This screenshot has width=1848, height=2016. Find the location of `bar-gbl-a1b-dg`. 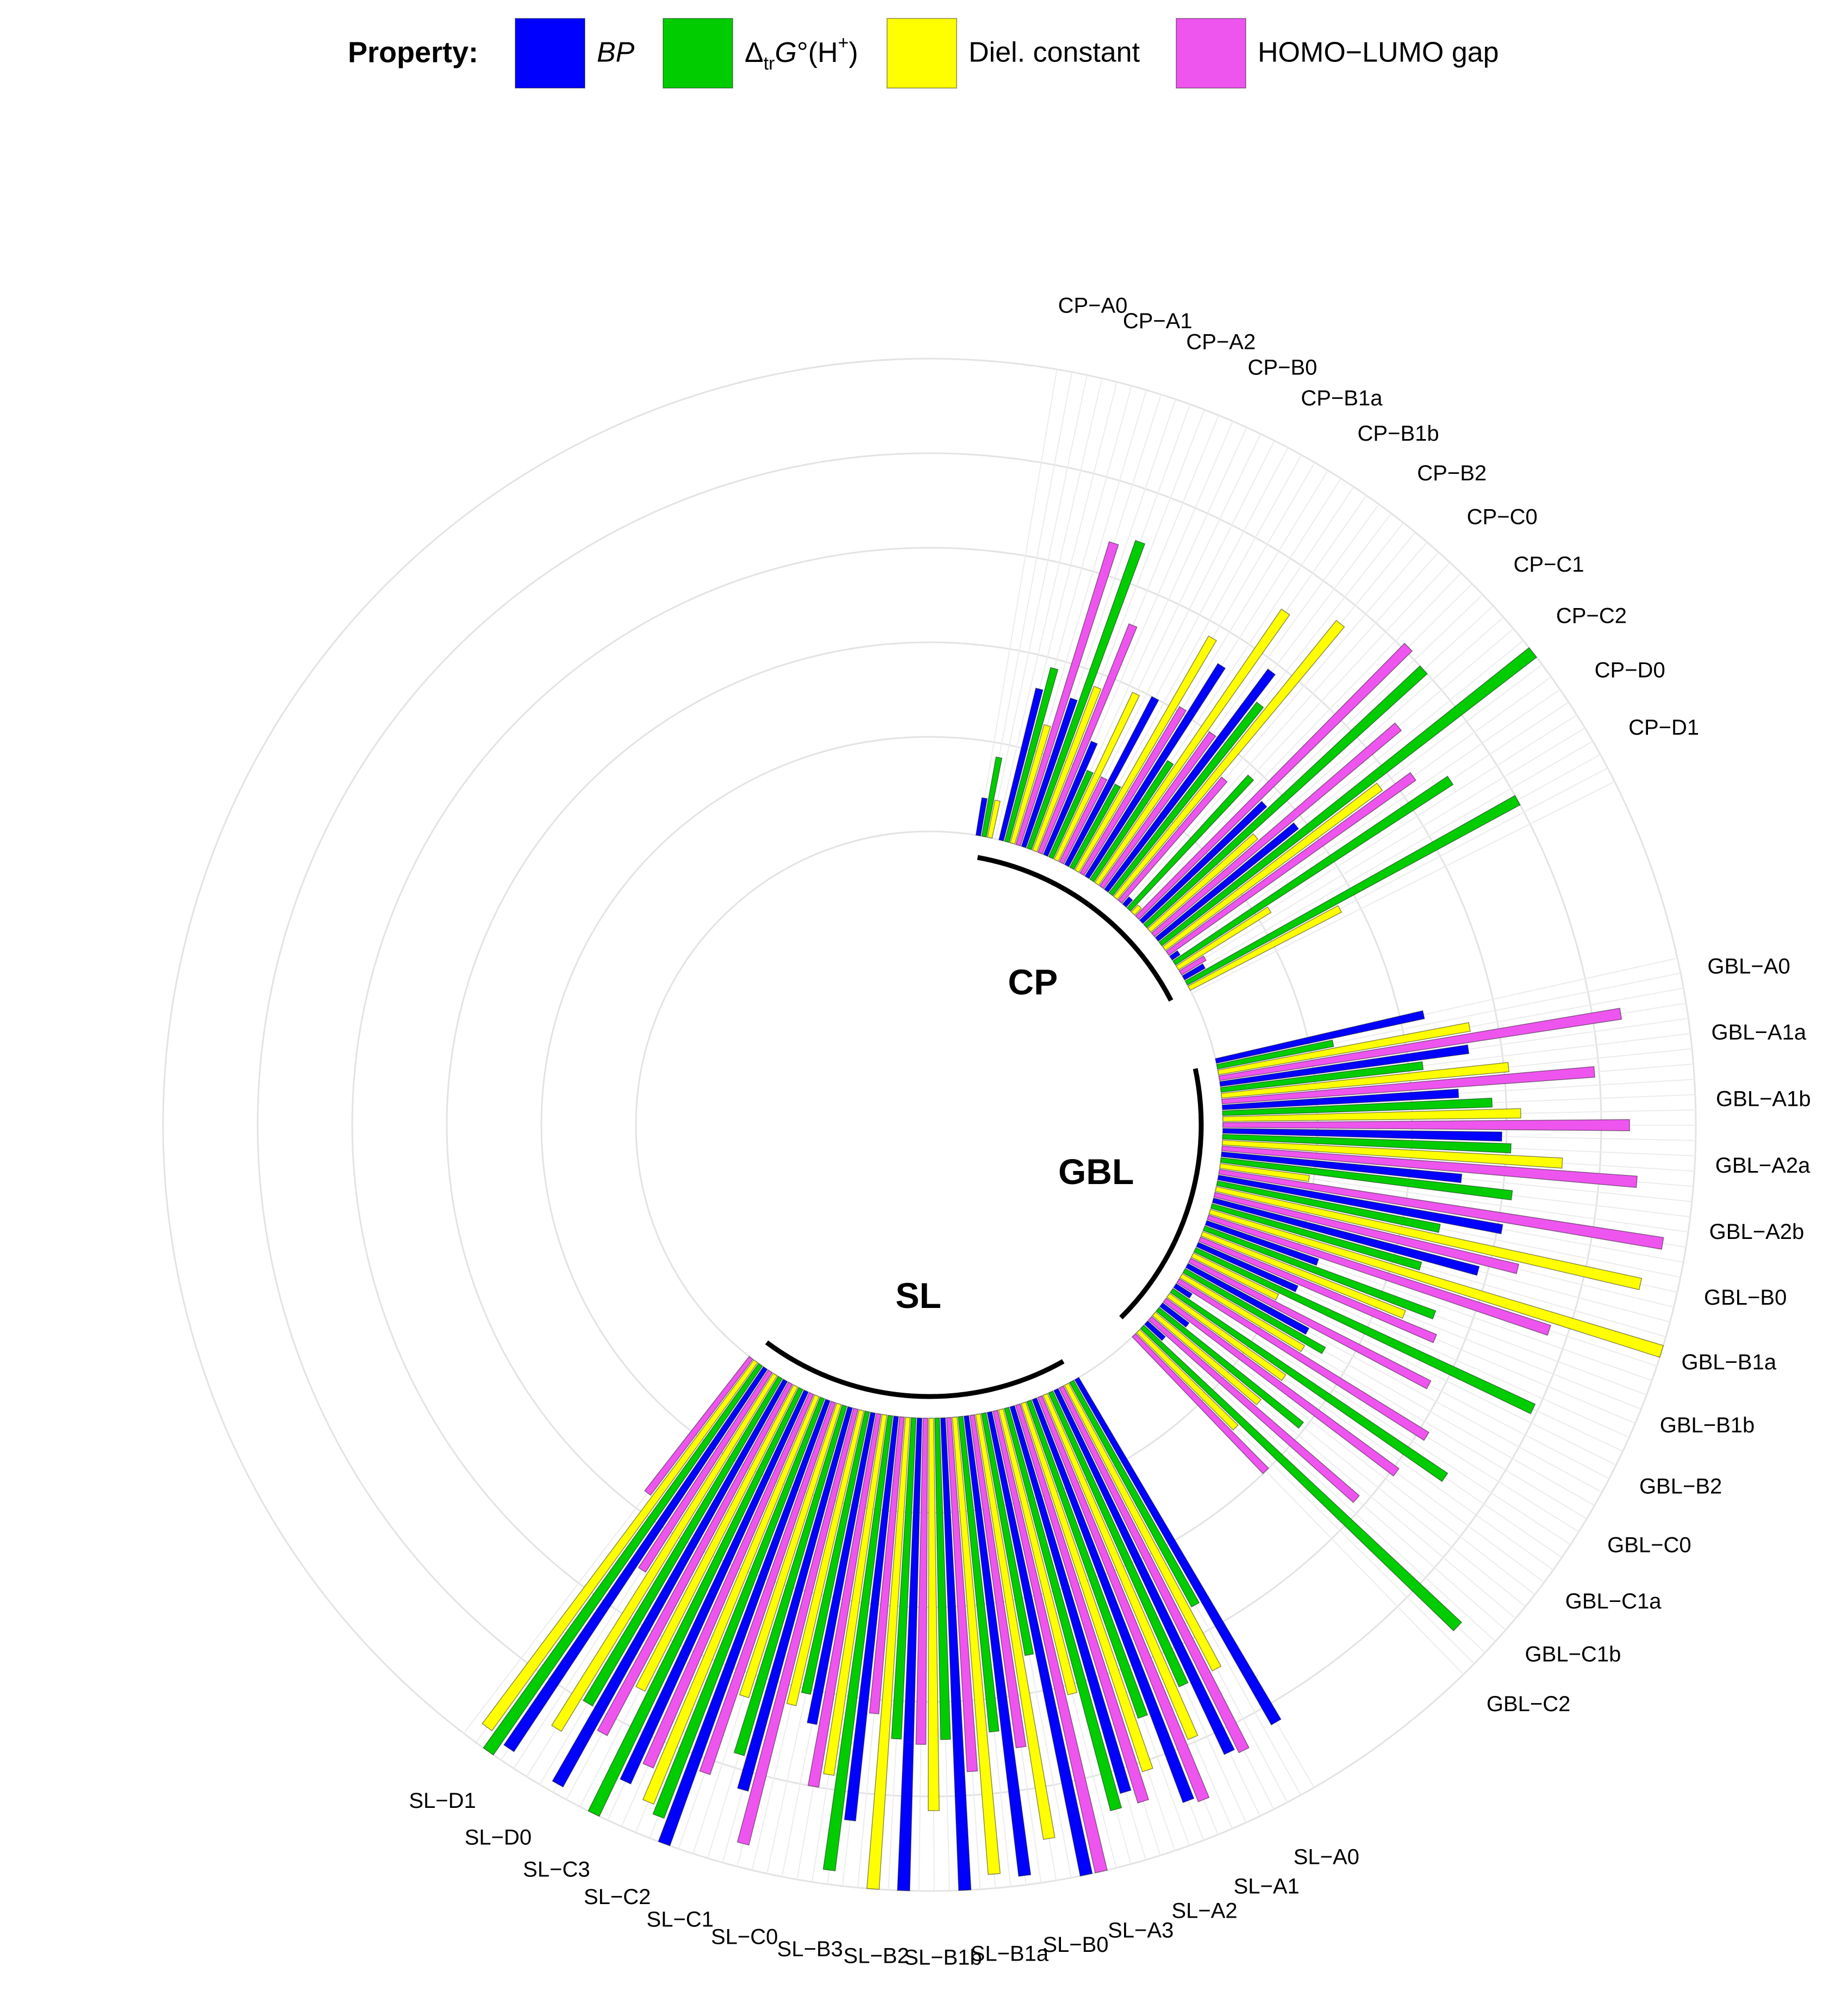

bar-gbl-a1b-dg is located at coordinates (1358, 1107).